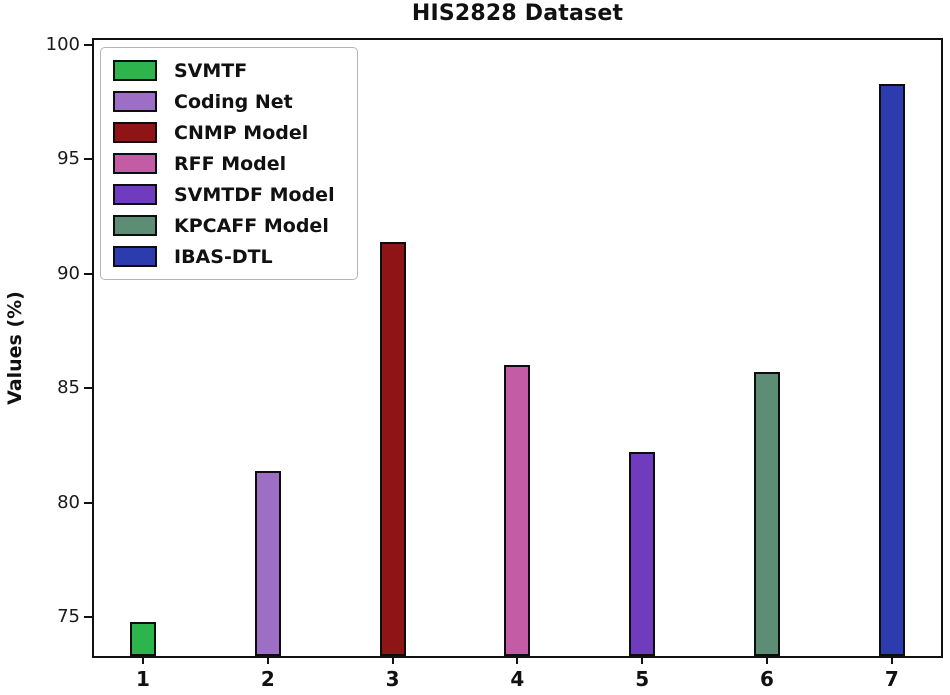 Image resolution: width=950 pixels, height=695 pixels. What do you see at coordinates (517, 679) in the screenshot?
I see `x-tick-label: 4` at bounding box center [517, 679].